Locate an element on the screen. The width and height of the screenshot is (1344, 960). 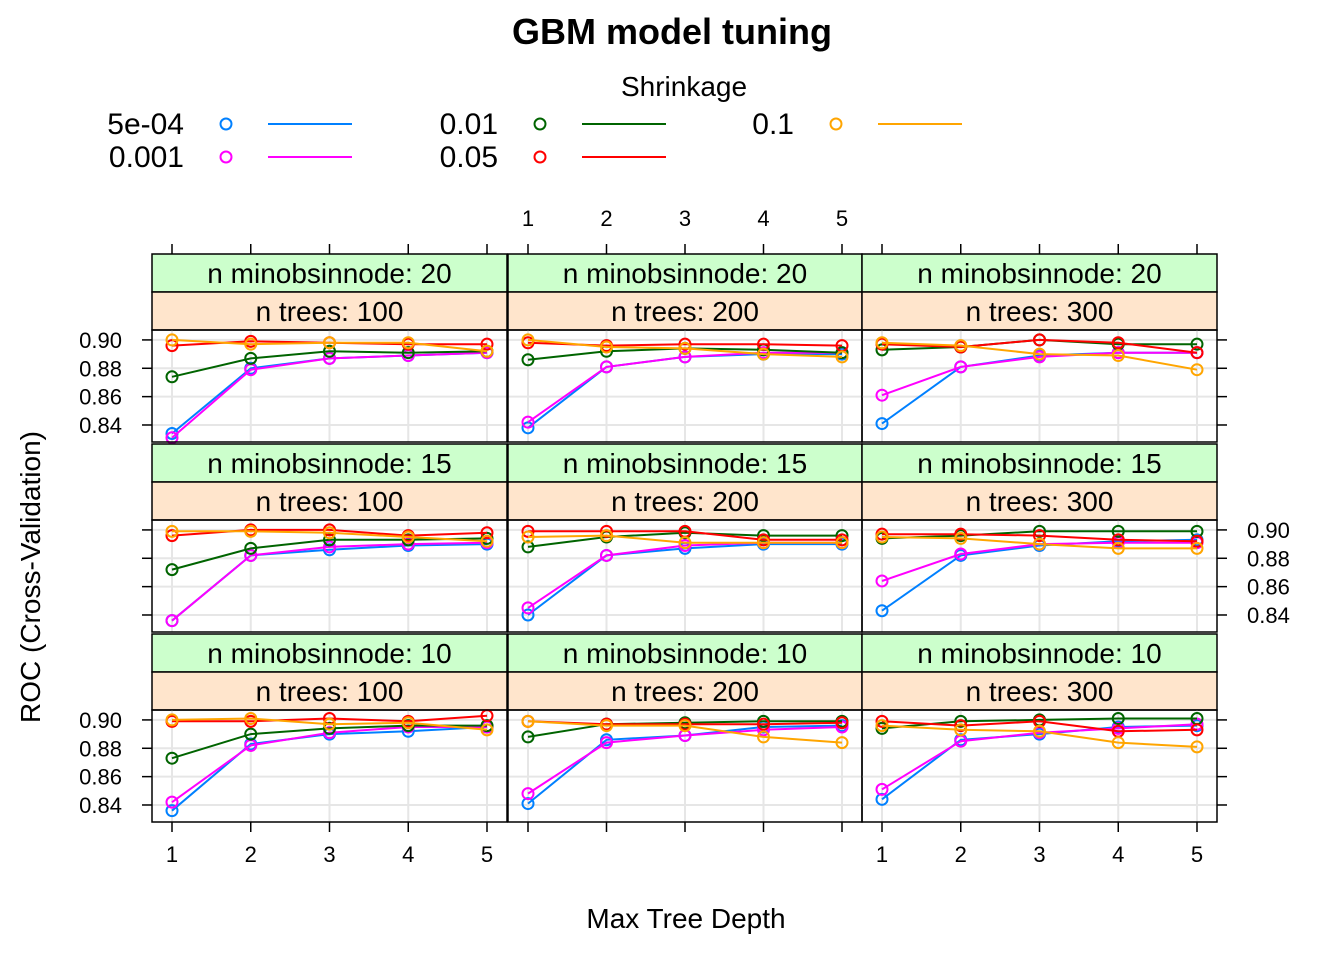
strip-top-label: n minobsinnode: 15 is located at coordinates (329, 463).